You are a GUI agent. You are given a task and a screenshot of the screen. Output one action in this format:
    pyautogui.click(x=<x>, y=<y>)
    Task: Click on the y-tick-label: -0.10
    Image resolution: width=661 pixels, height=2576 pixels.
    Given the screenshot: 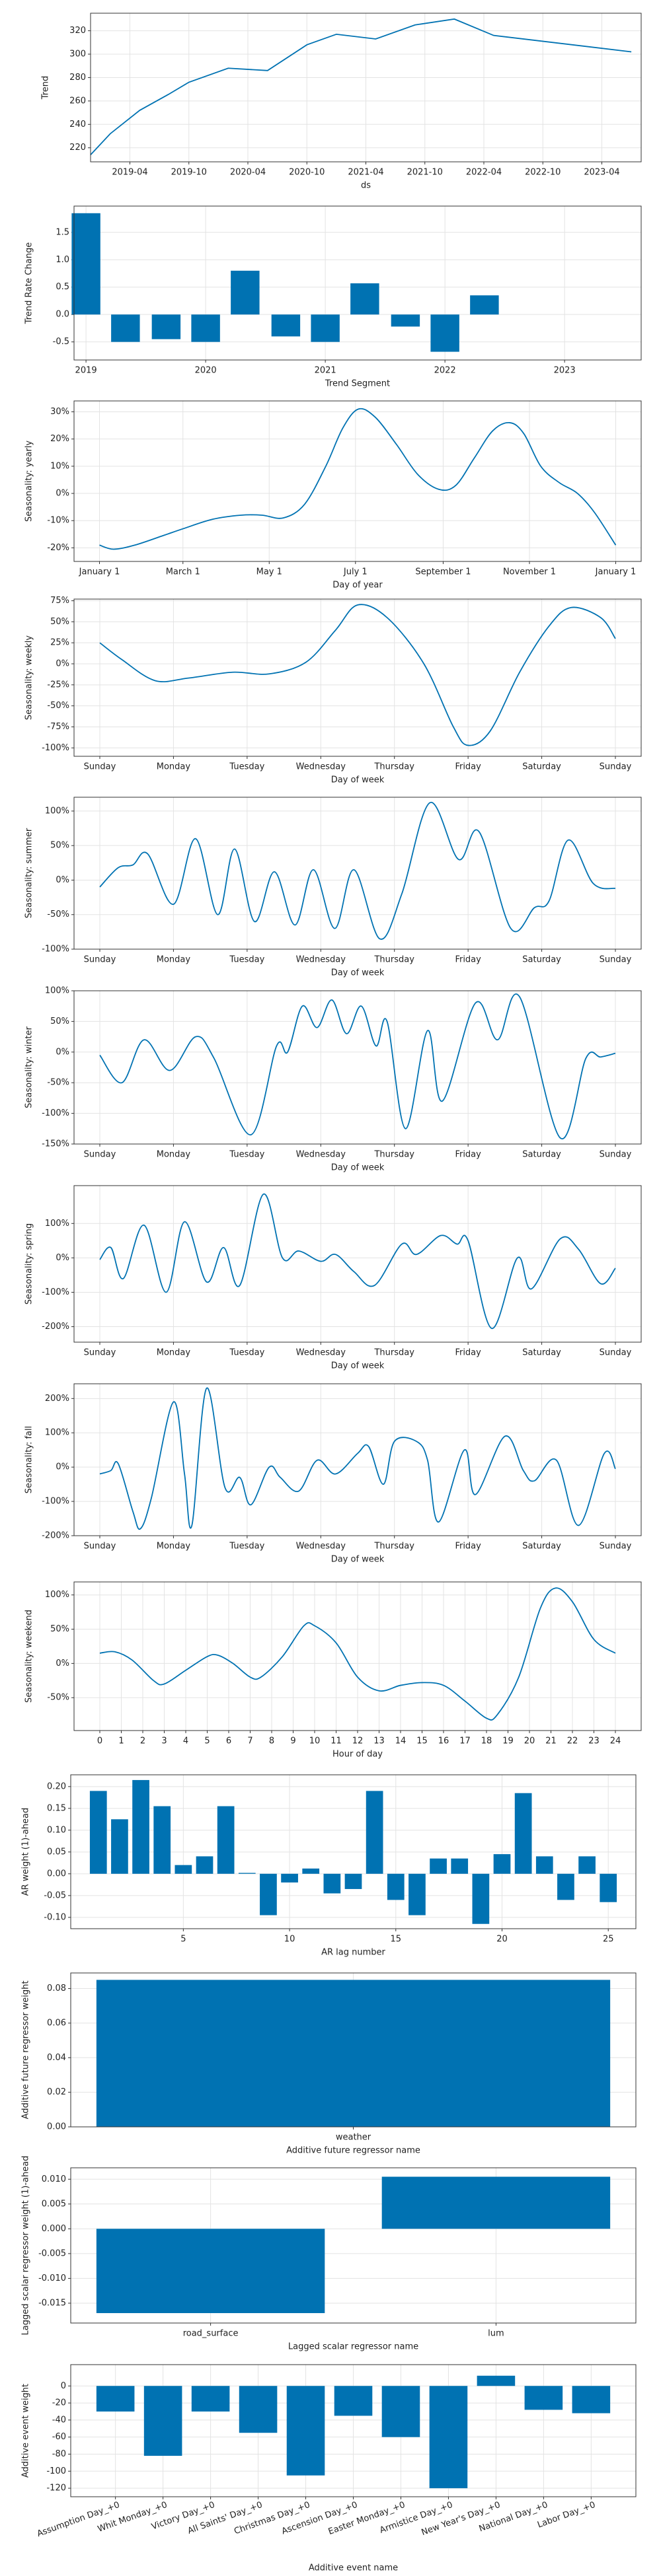 What is the action you would take?
    pyautogui.click(x=55, y=1917)
    